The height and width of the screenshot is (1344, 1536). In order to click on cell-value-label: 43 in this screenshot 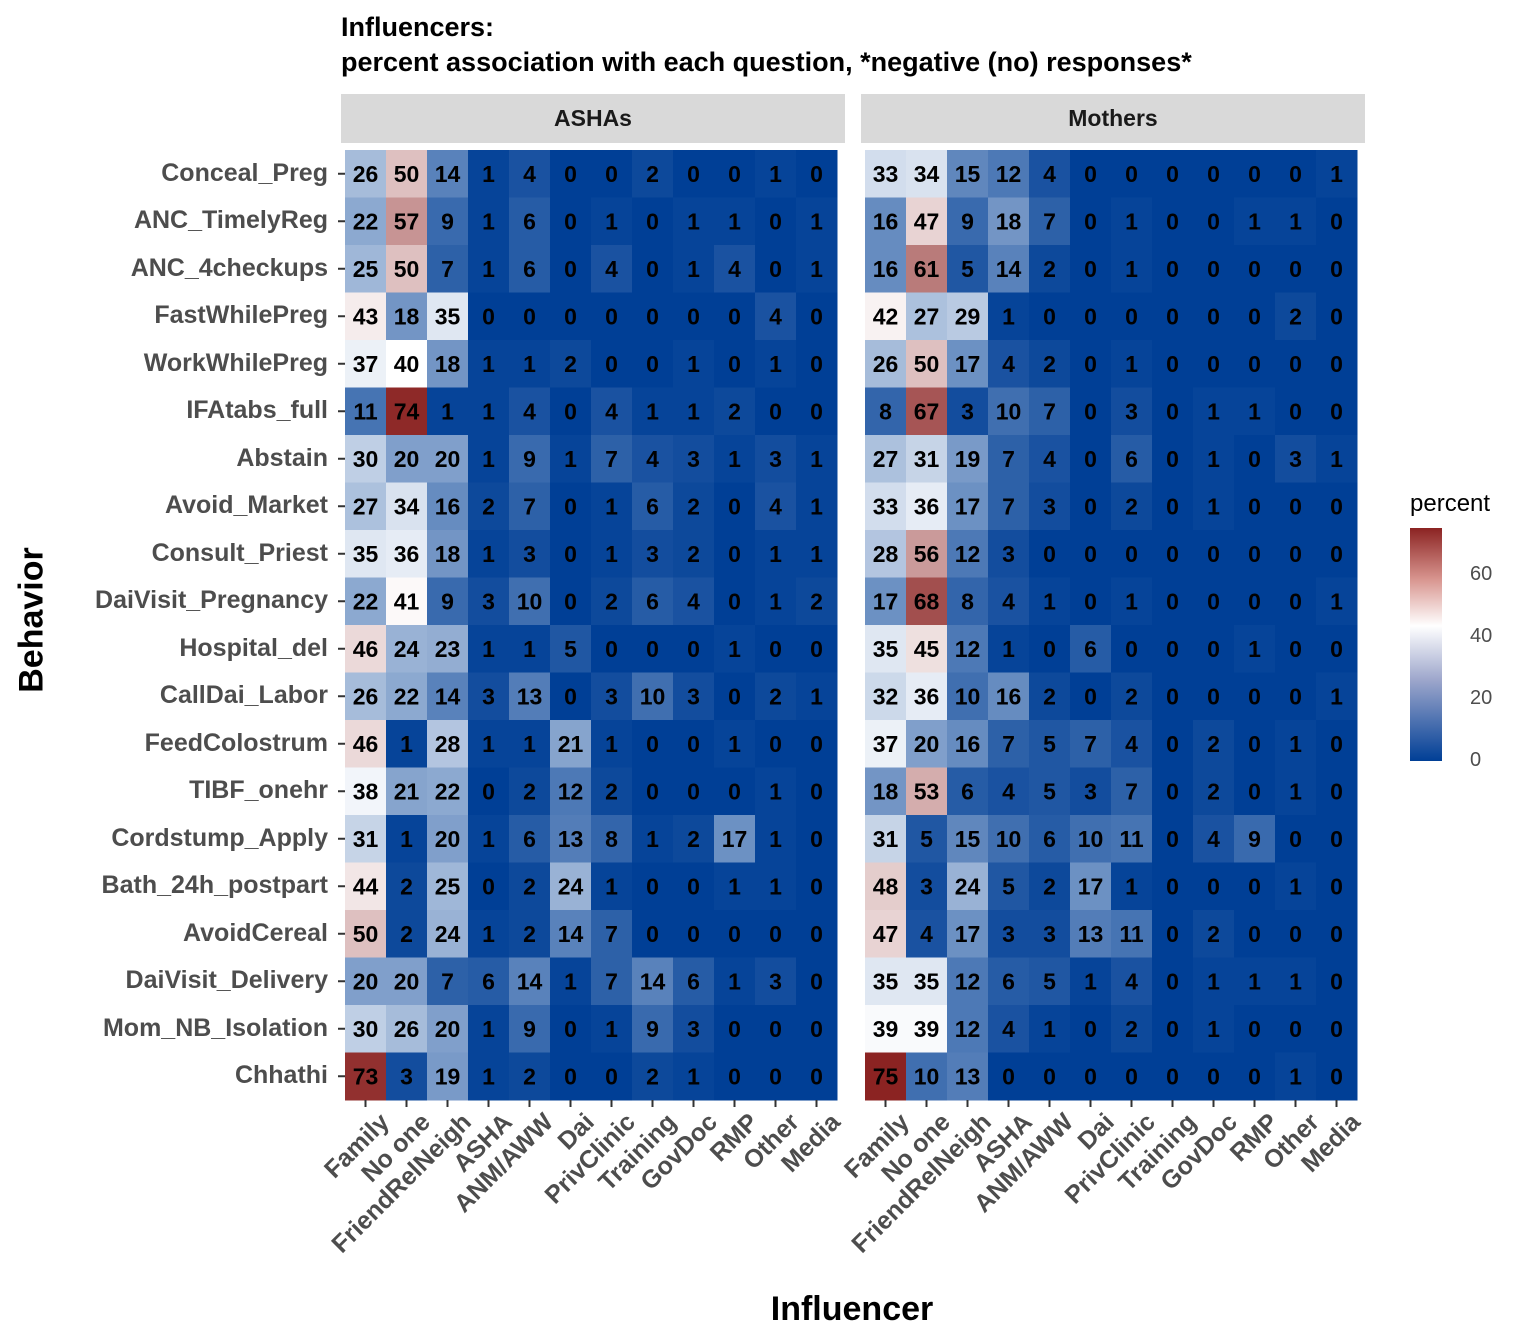, I will do `click(366, 316)`.